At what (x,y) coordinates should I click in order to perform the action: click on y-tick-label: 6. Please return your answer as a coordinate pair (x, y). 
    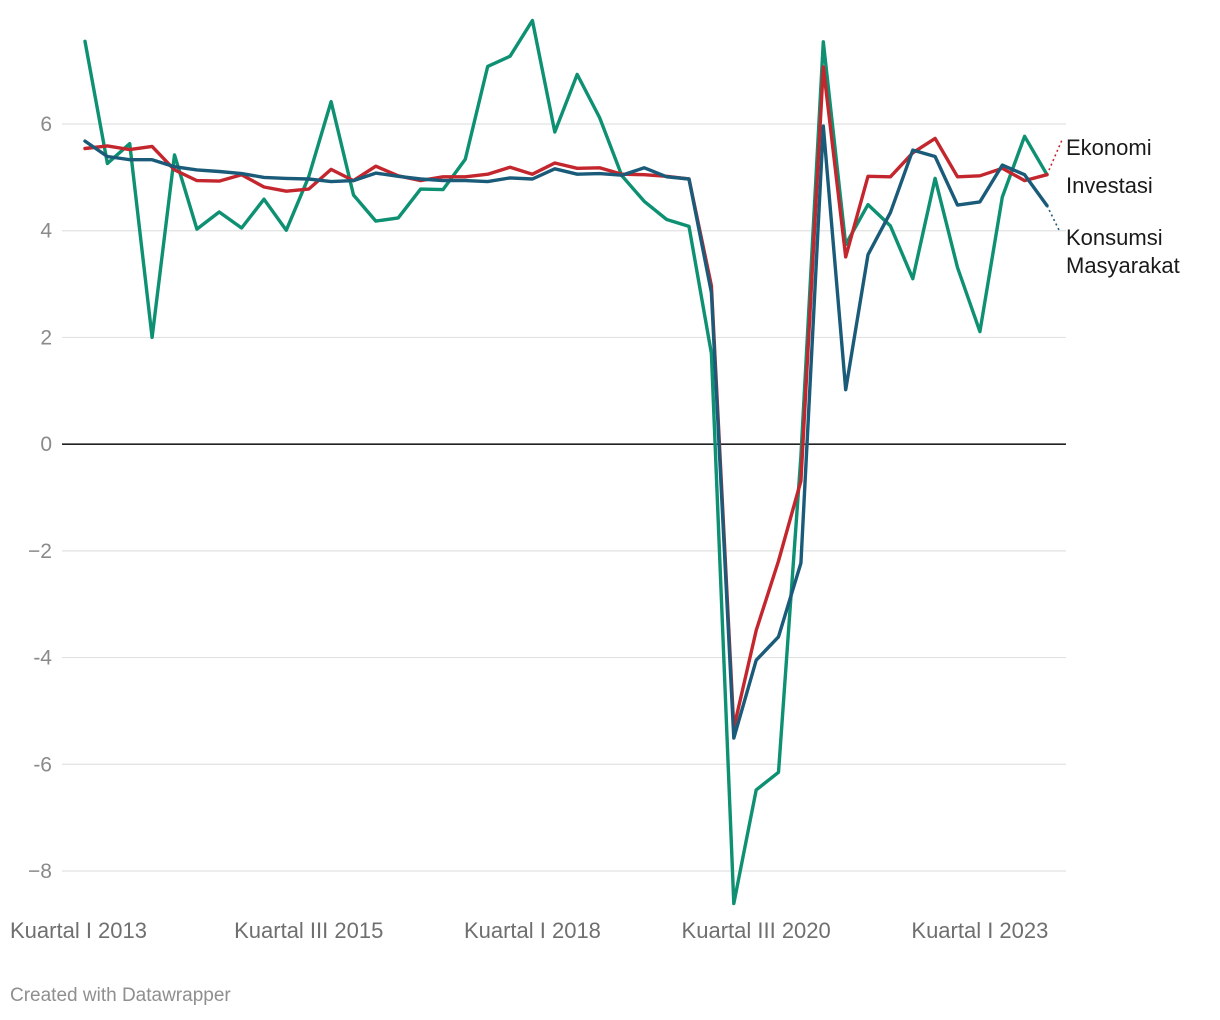
    Looking at the image, I should click on (46, 124).